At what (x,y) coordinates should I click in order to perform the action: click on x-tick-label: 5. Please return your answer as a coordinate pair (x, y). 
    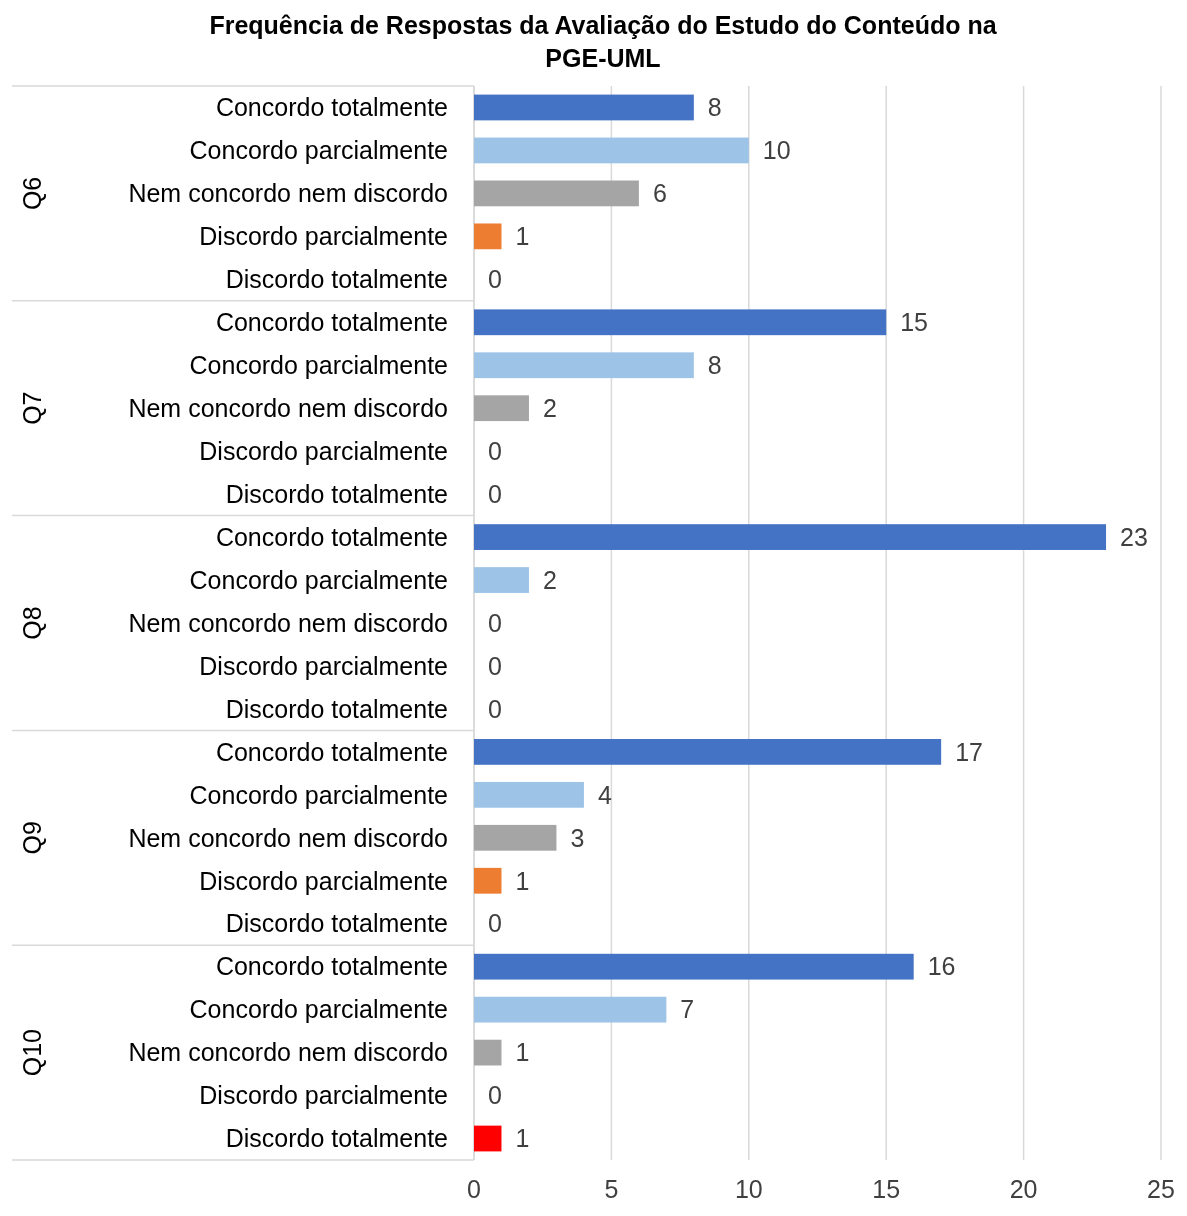
    Looking at the image, I should click on (611, 1189).